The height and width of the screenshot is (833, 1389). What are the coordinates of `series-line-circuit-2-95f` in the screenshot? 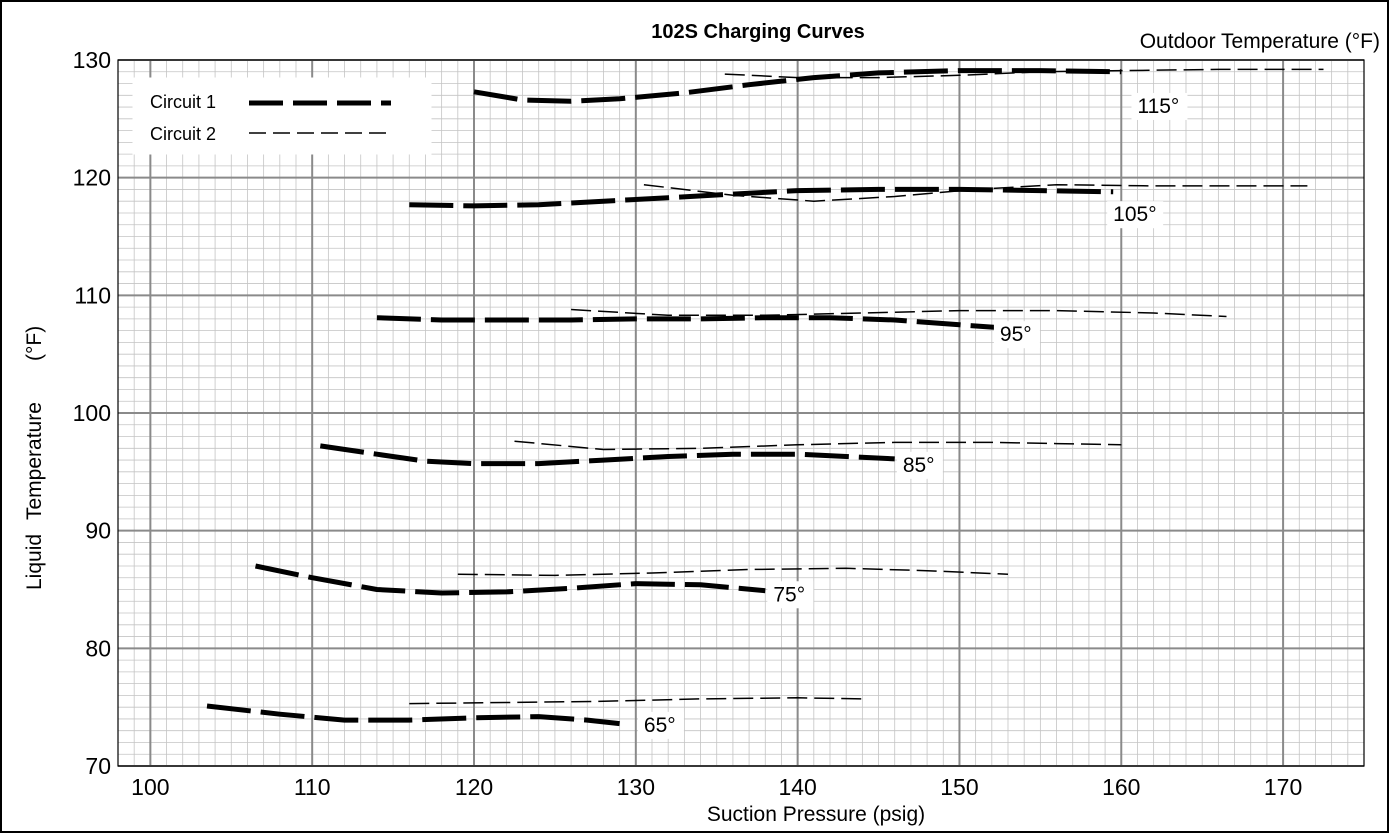 It's located at (899, 313).